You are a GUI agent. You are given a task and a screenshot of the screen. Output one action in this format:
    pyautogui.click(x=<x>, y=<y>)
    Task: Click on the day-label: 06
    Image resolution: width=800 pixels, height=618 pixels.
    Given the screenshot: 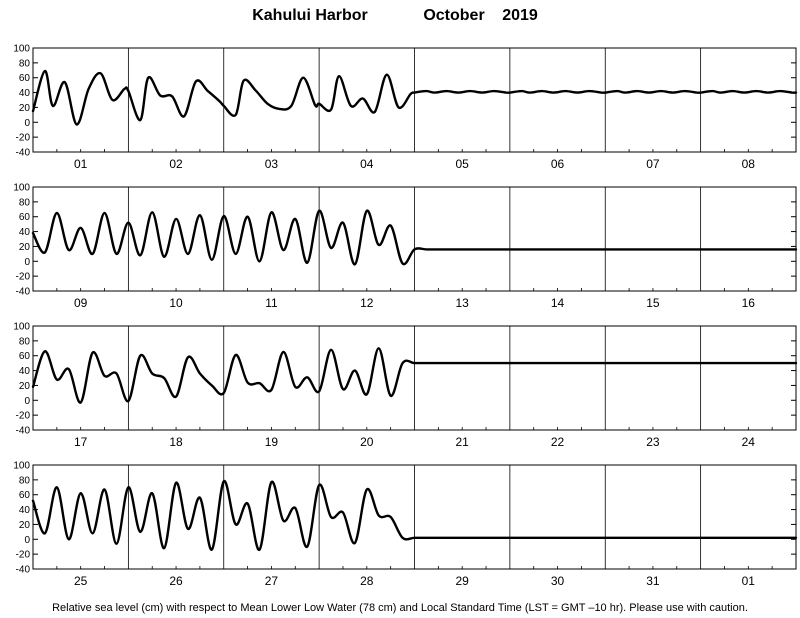 What is the action you would take?
    pyautogui.click(x=558, y=164)
    